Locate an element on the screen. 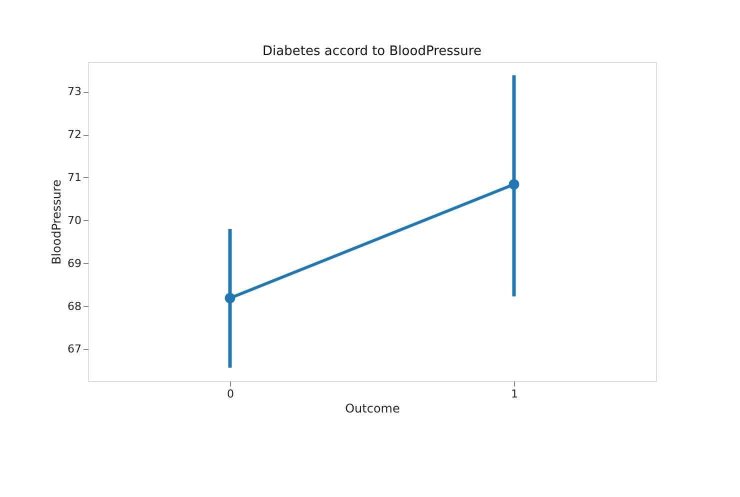  y-tick-label: 72 is located at coordinates (75, 135).